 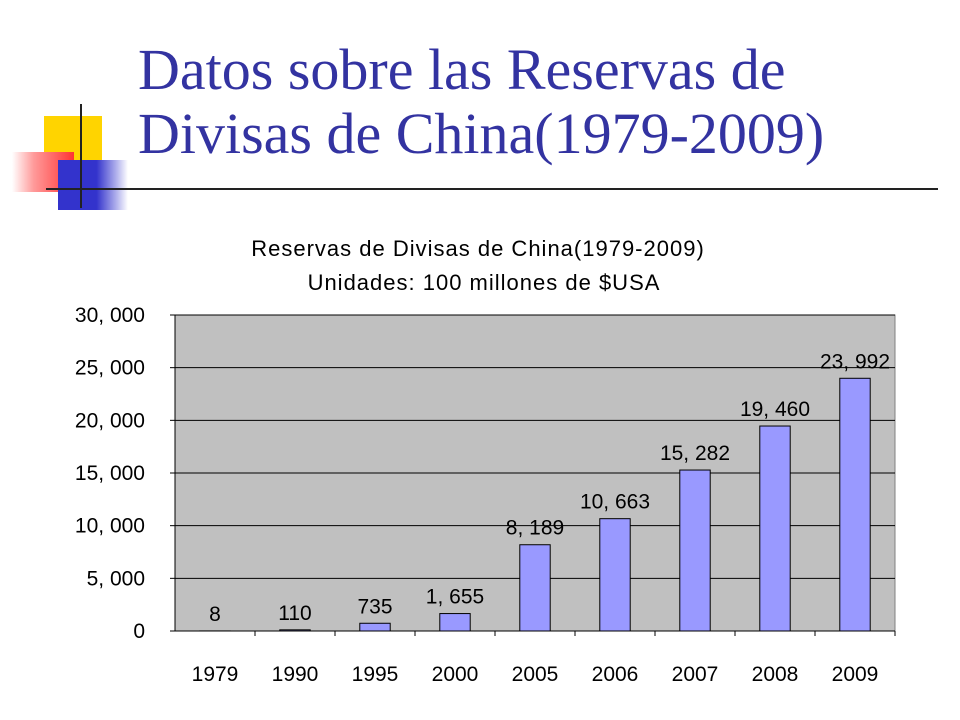 I want to click on blue-square-decoration, so click(x=93, y=185).